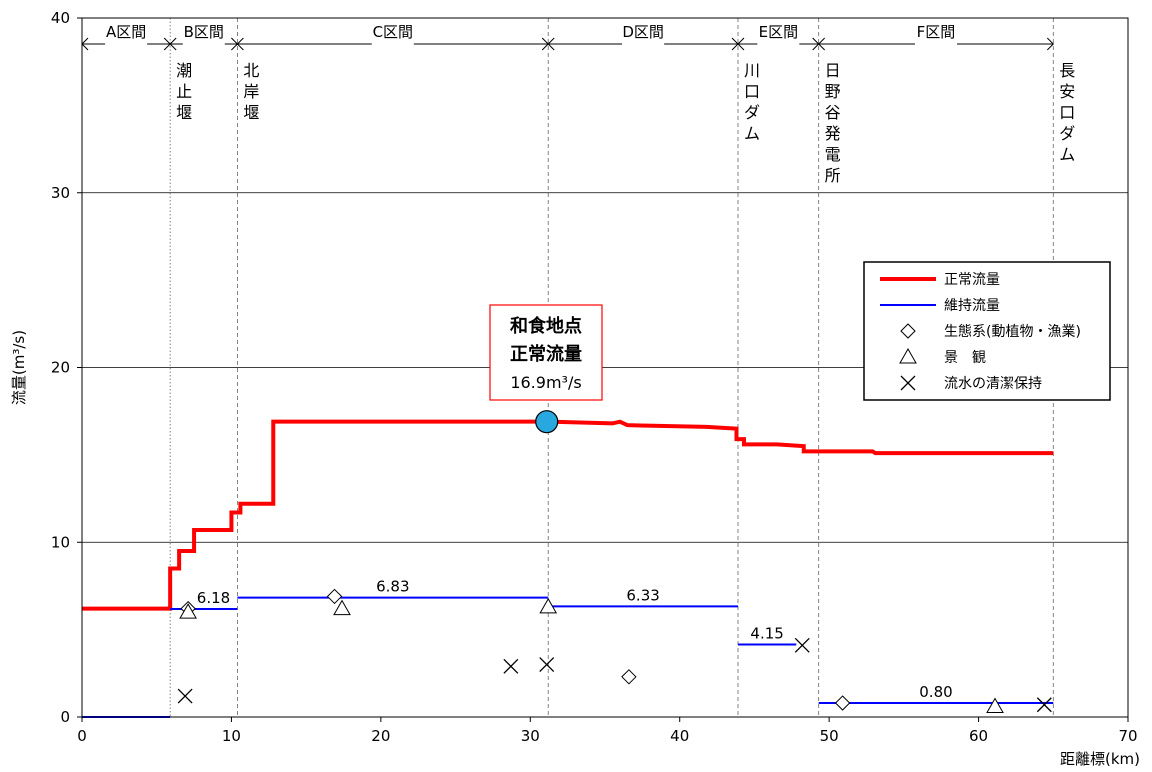  Describe the element at coordinates (1067, 91) in the screenshot. I see `boundary-label-char: 安` at that location.